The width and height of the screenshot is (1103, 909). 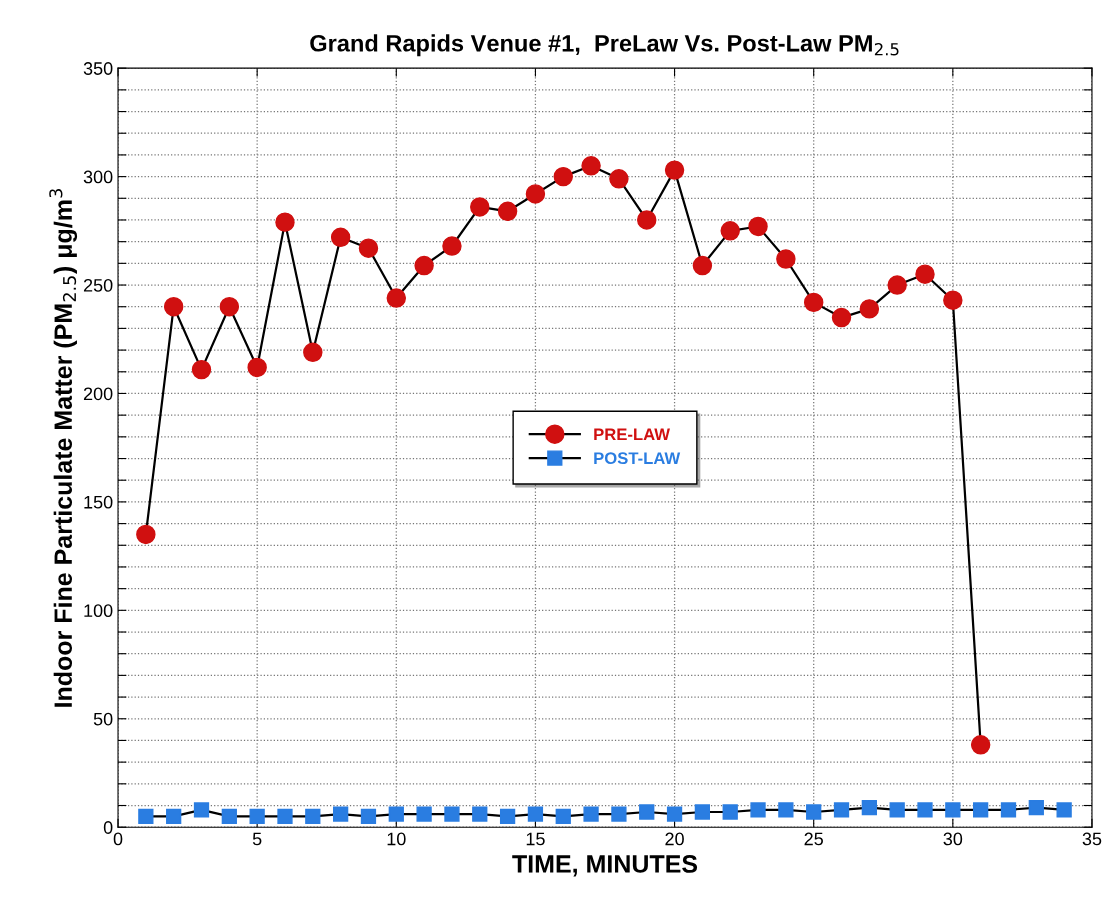 What do you see at coordinates (953, 839) in the screenshot?
I see `x-tick-label: 30` at bounding box center [953, 839].